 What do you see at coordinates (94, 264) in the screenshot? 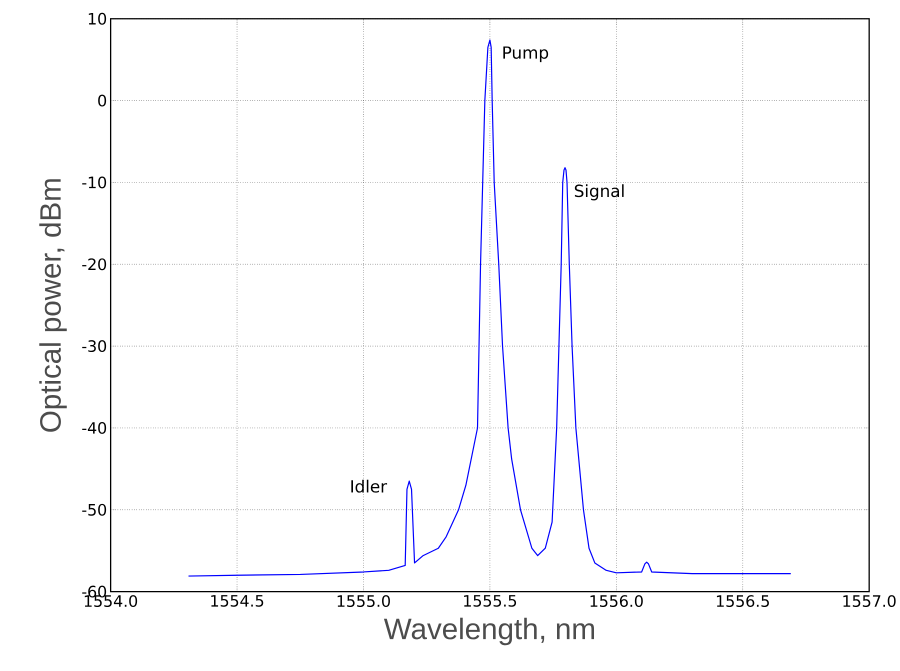
I see `y-tick-label: -20` at bounding box center [94, 264].